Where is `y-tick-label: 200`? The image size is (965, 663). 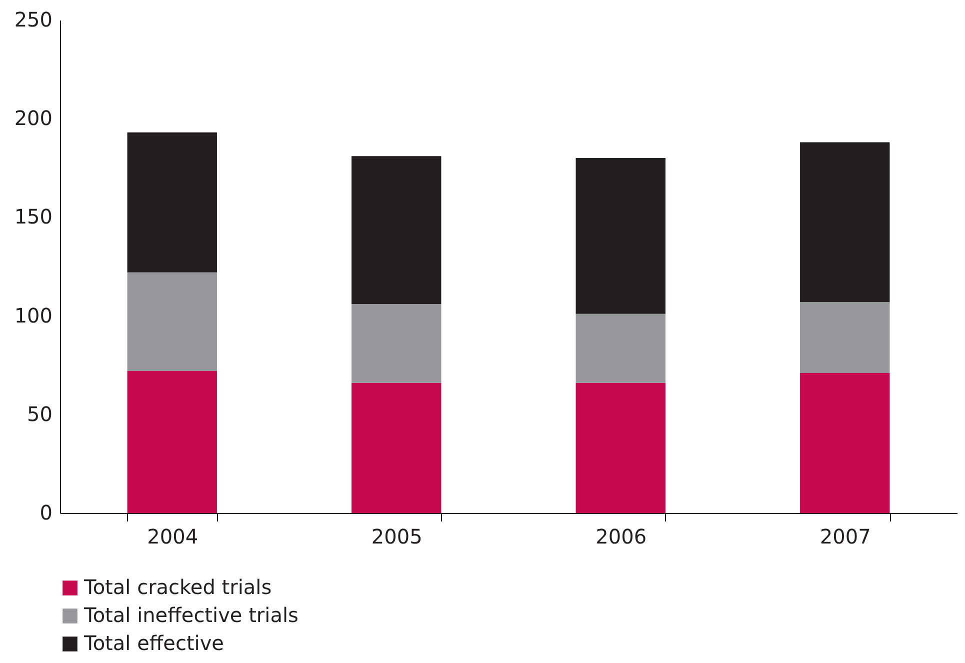 y-tick-label: 200 is located at coordinates (33, 118).